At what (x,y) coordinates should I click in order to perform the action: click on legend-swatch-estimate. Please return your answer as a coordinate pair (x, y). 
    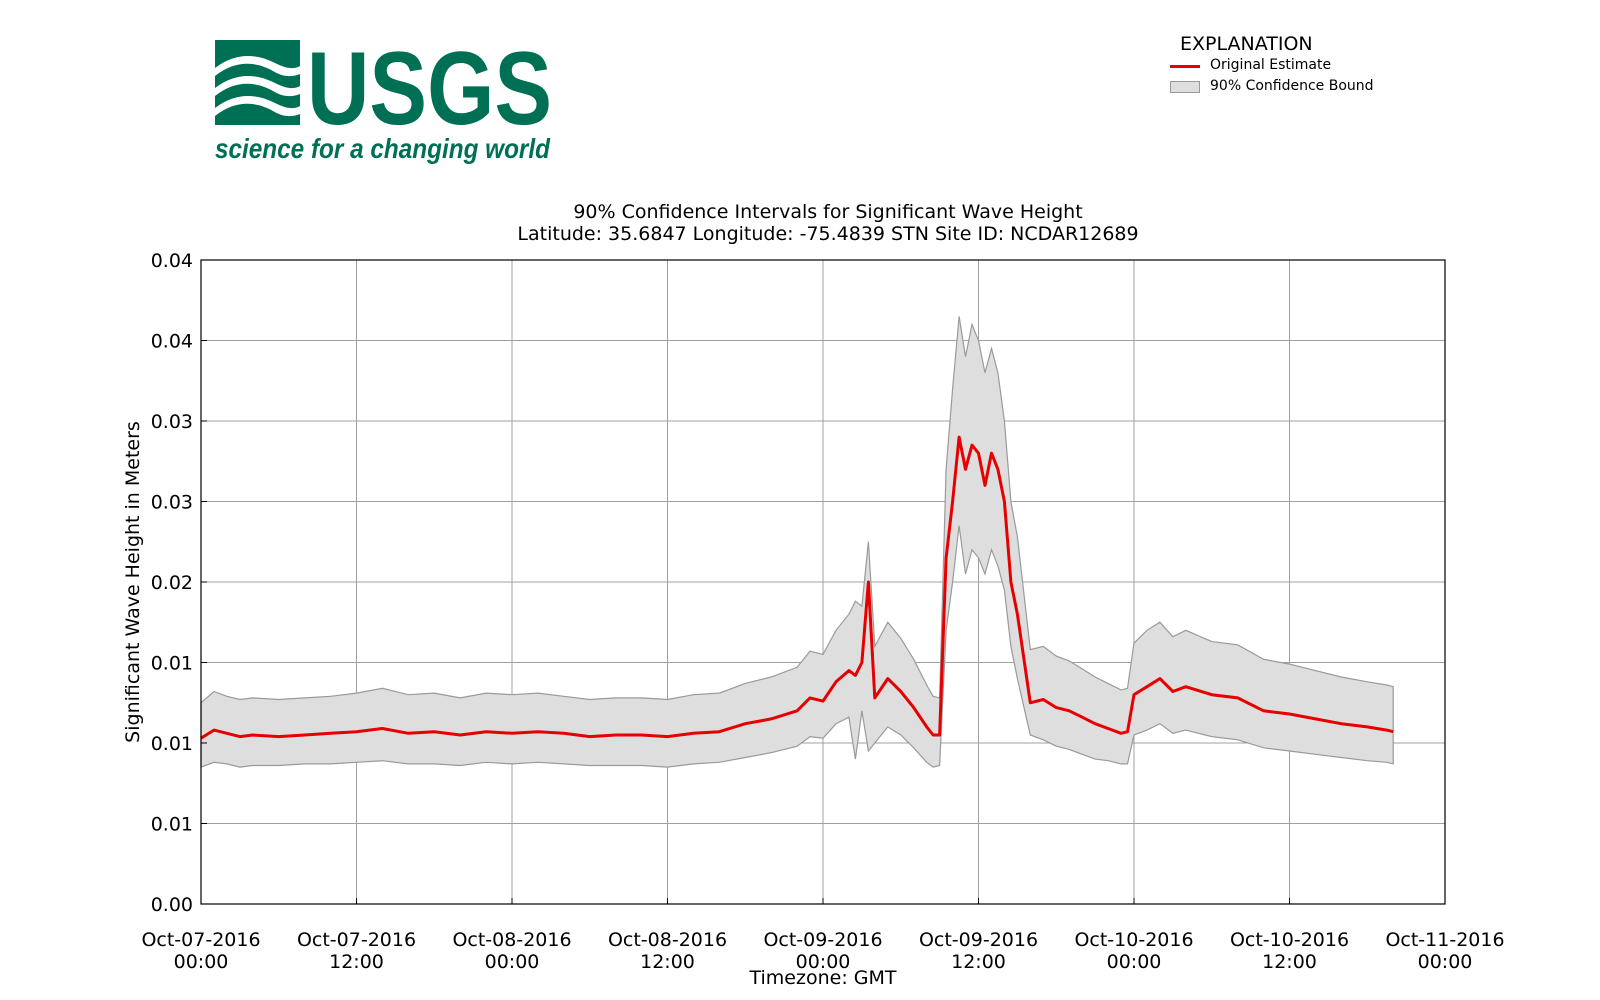
    Looking at the image, I should click on (1185, 66).